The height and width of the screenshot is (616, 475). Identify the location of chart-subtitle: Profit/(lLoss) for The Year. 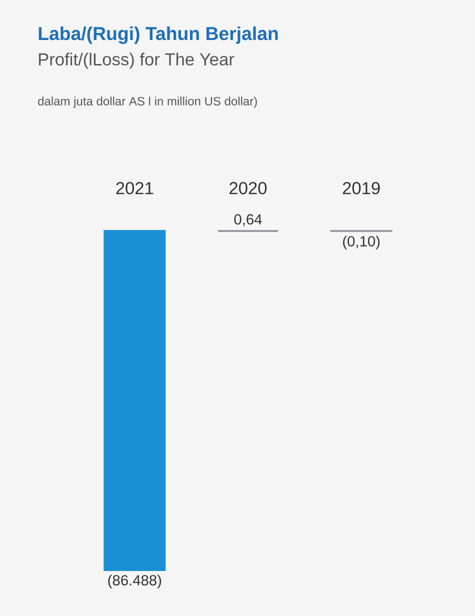
(136, 60).